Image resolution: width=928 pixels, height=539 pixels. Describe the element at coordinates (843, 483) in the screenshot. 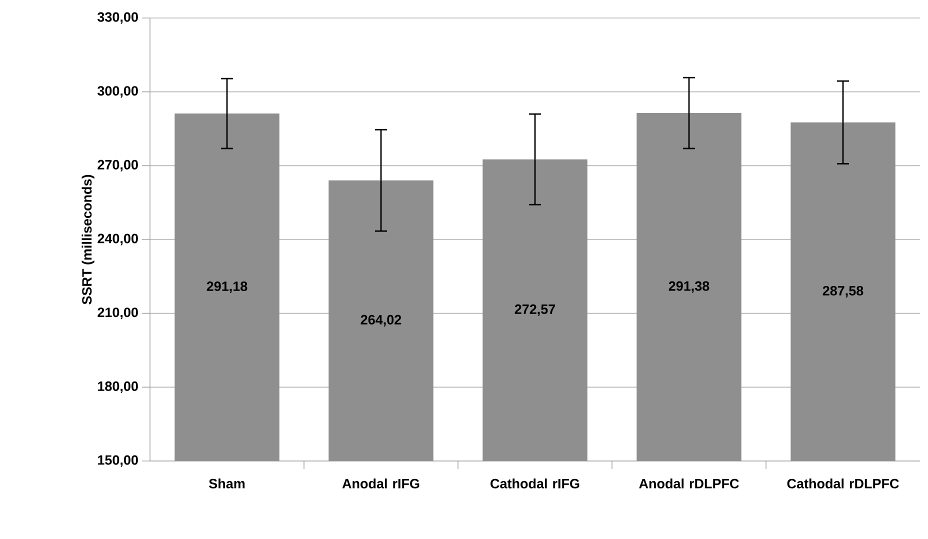

I see `x-tick-label: Cathodal rDLPFC` at that location.